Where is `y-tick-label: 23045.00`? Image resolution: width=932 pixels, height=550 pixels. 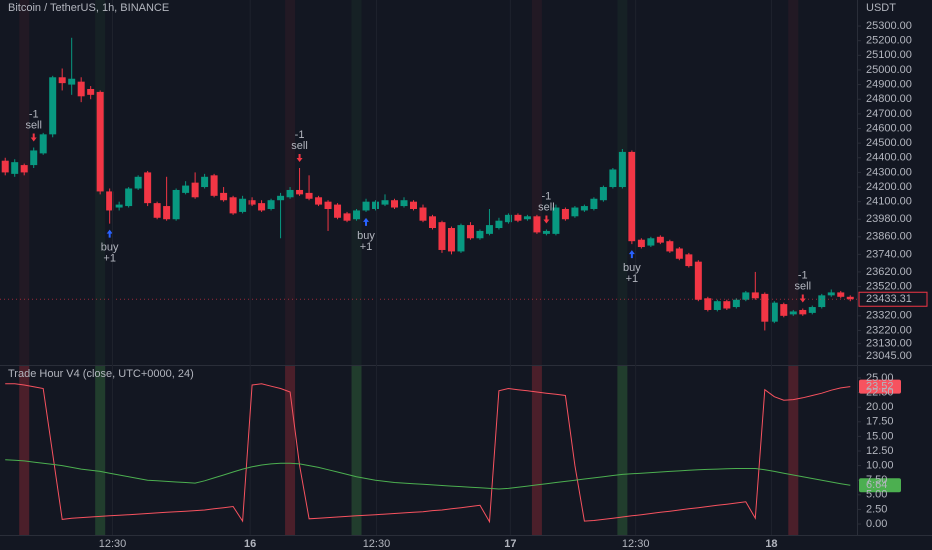 y-tick-label: 23045.00 is located at coordinates (889, 356).